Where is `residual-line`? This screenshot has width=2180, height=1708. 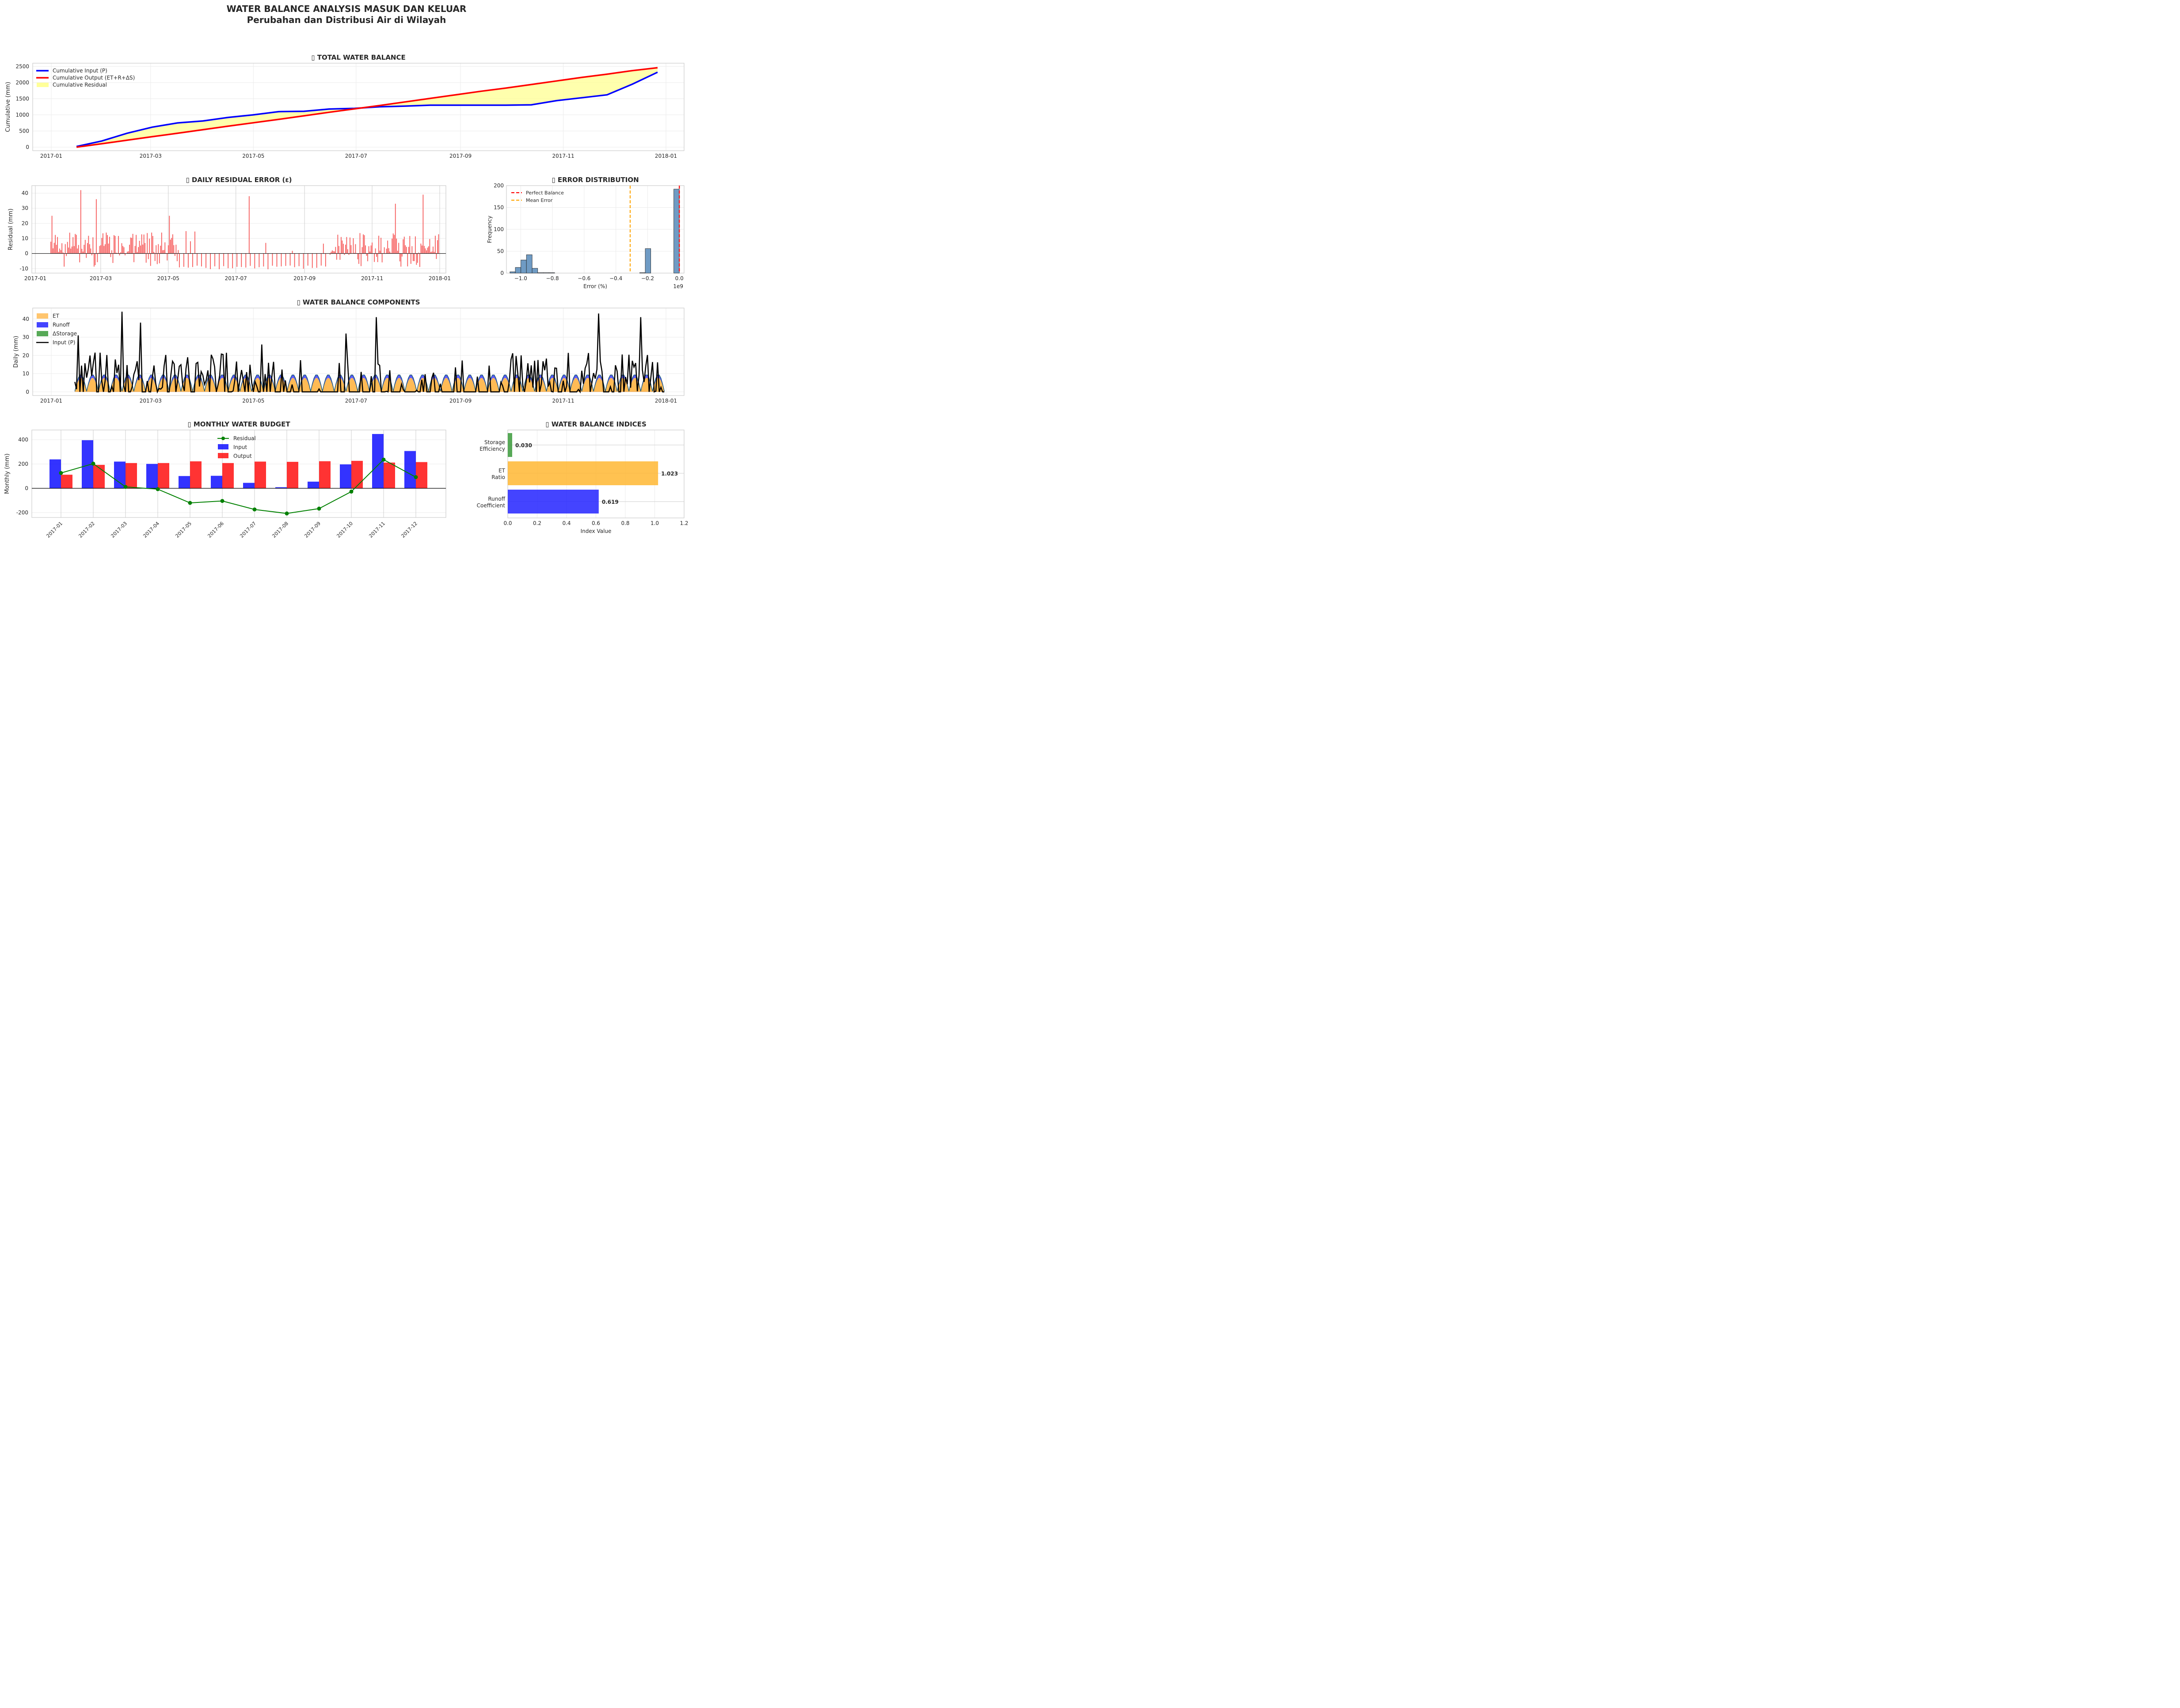 residual-line is located at coordinates (238, 487).